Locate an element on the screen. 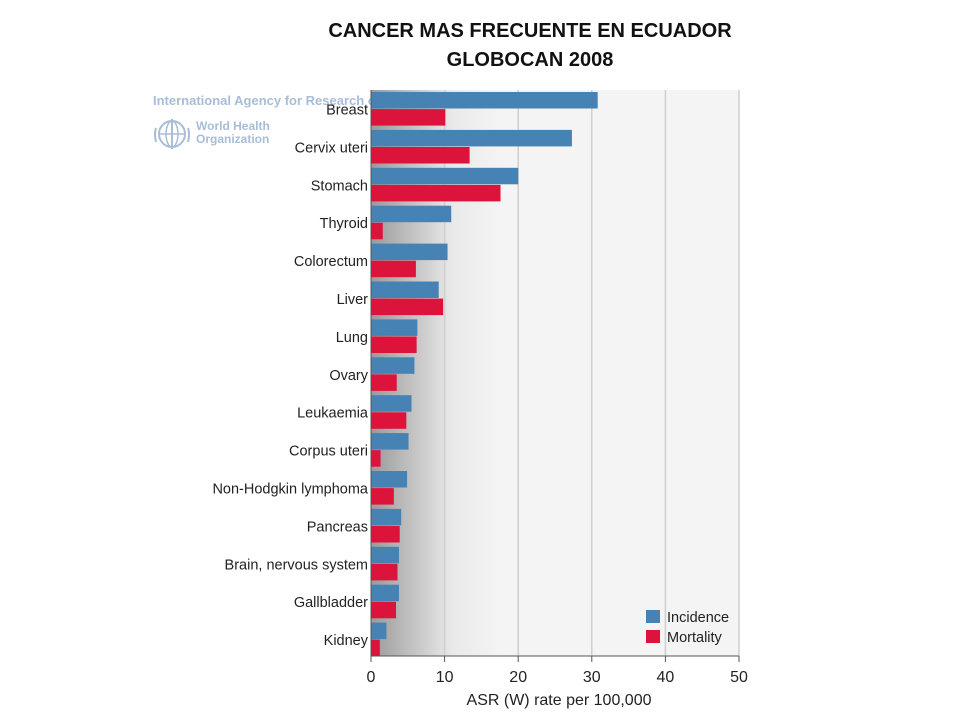 Image resolution: width=960 pixels, height=720 pixels. category-label: Colorectum is located at coordinates (331, 262).